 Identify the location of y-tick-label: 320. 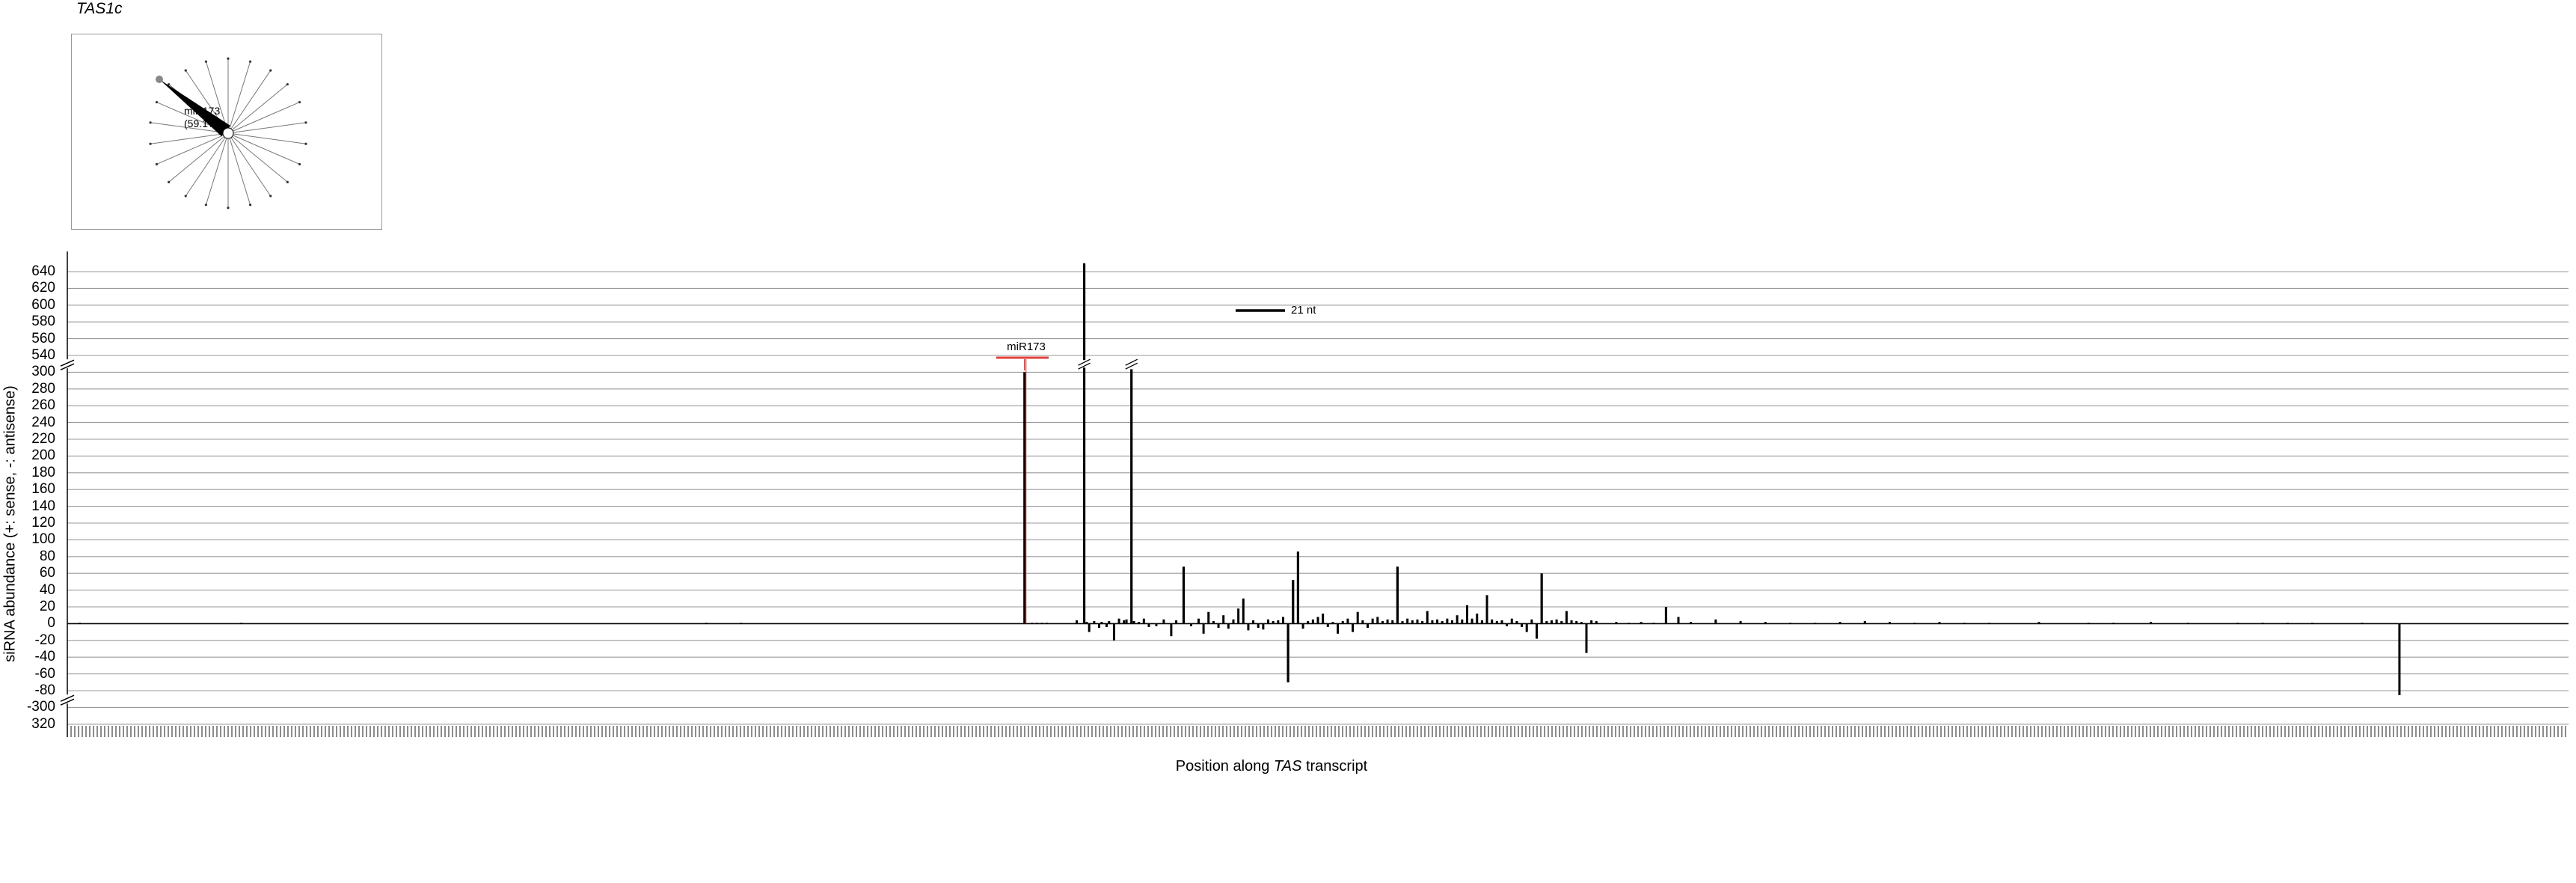
(43, 723).